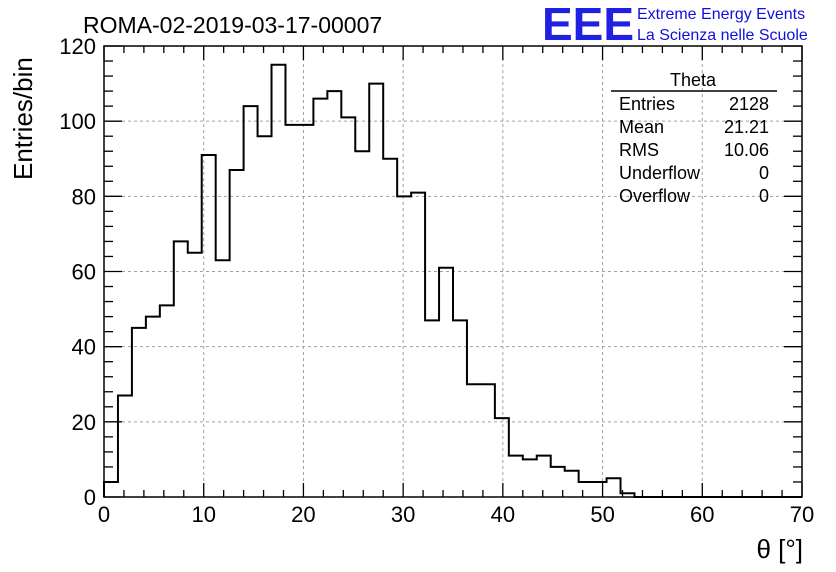  Describe the element at coordinates (456, 514) in the screenshot. I see `x-tick-labels: 0 10 20 30 40 50 60 70` at that location.